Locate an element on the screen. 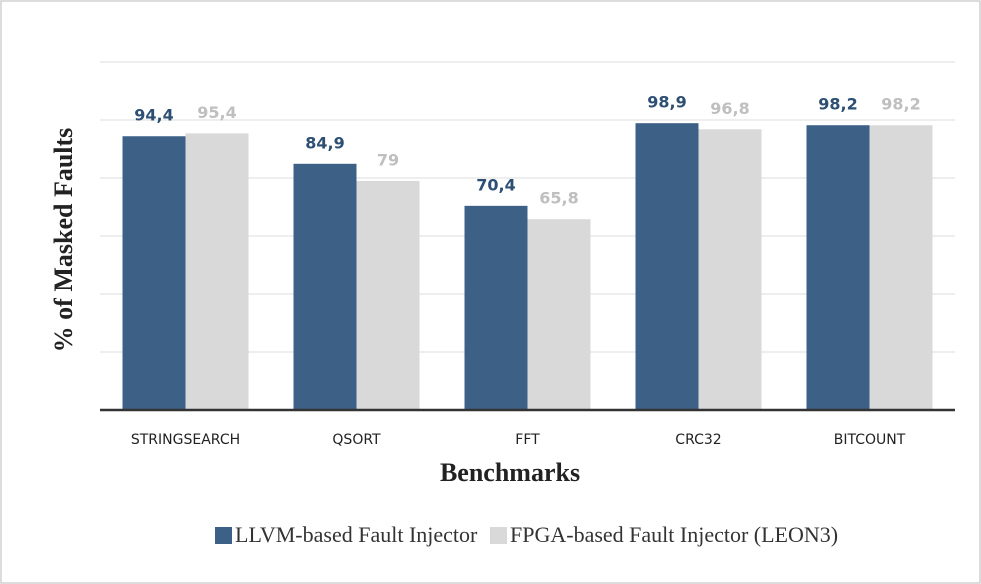 The height and width of the screenshot is (584, 981). data-label: 84,9 is located at coordinates (324, 142).